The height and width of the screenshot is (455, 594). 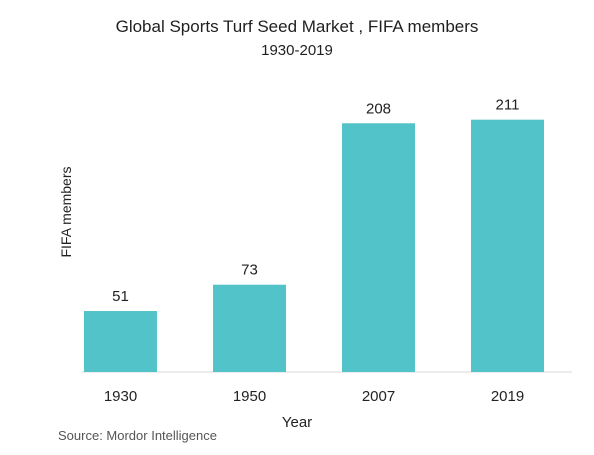 I want to click on bar-1930, so click(x=120, y=341).